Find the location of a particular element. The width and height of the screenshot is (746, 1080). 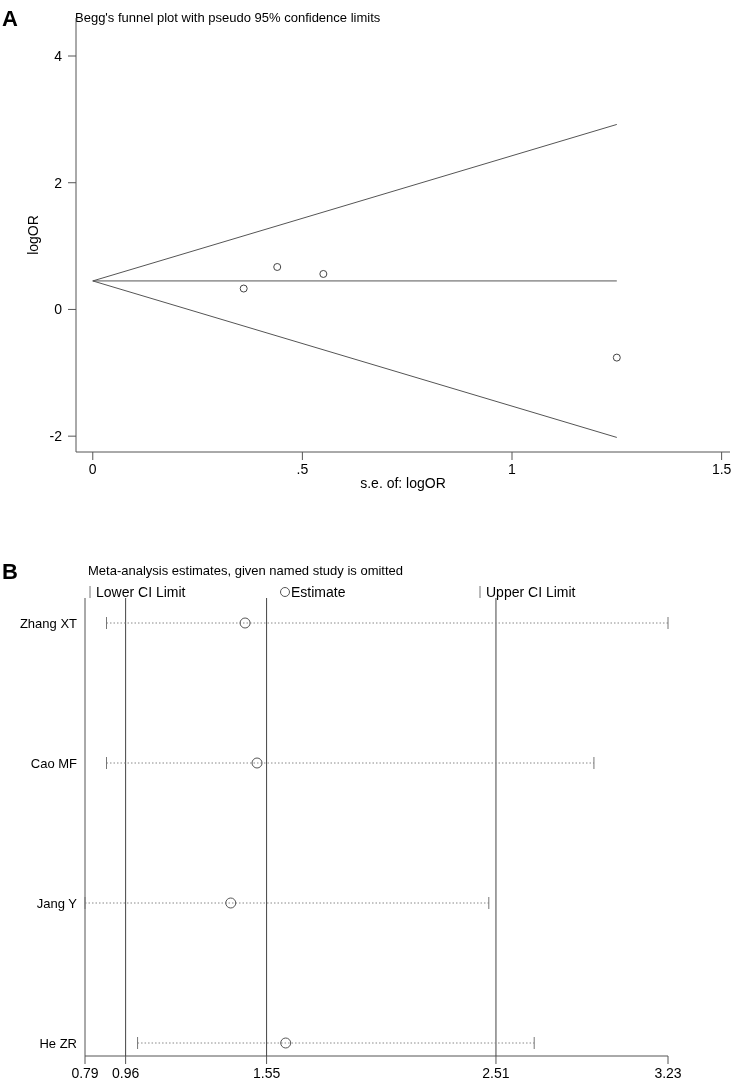

x-tick-label: 0.79 is located at coordinates (85, 1072).